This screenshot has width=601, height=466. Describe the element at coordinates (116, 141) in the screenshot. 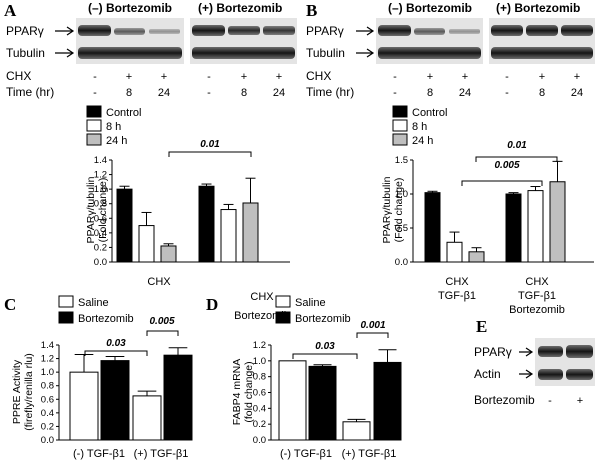

I see `legend-label: 24 h` at that location.